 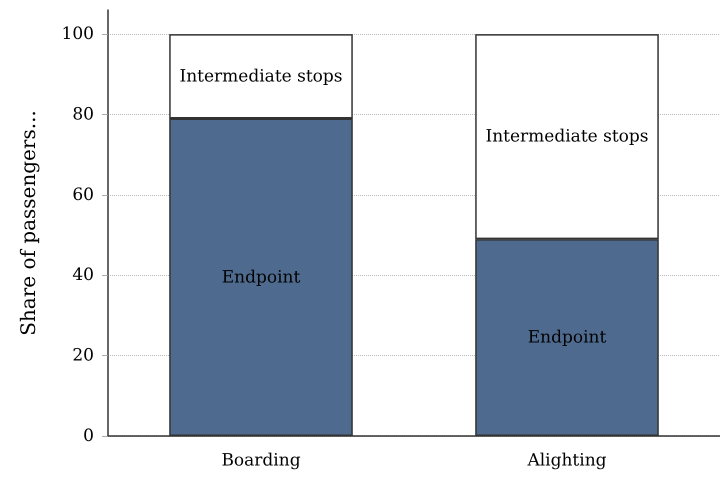 What do you see at coordinates (83, 275) in the screenshot?
I see `y-tick-label: 40` at bounding box center [83, 275].